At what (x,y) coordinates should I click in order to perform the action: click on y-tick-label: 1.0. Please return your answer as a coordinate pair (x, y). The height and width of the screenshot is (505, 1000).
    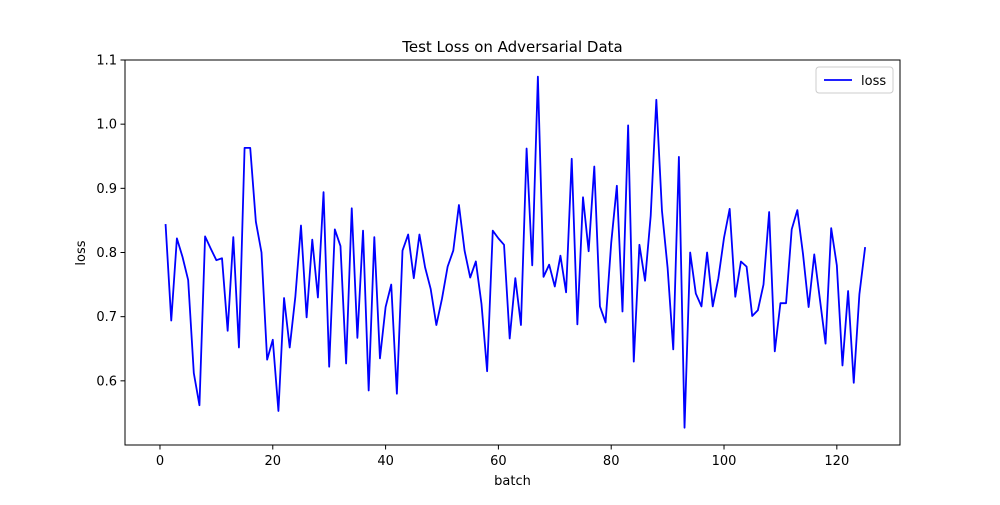
    Looking at the image, I should click on (106, 125).